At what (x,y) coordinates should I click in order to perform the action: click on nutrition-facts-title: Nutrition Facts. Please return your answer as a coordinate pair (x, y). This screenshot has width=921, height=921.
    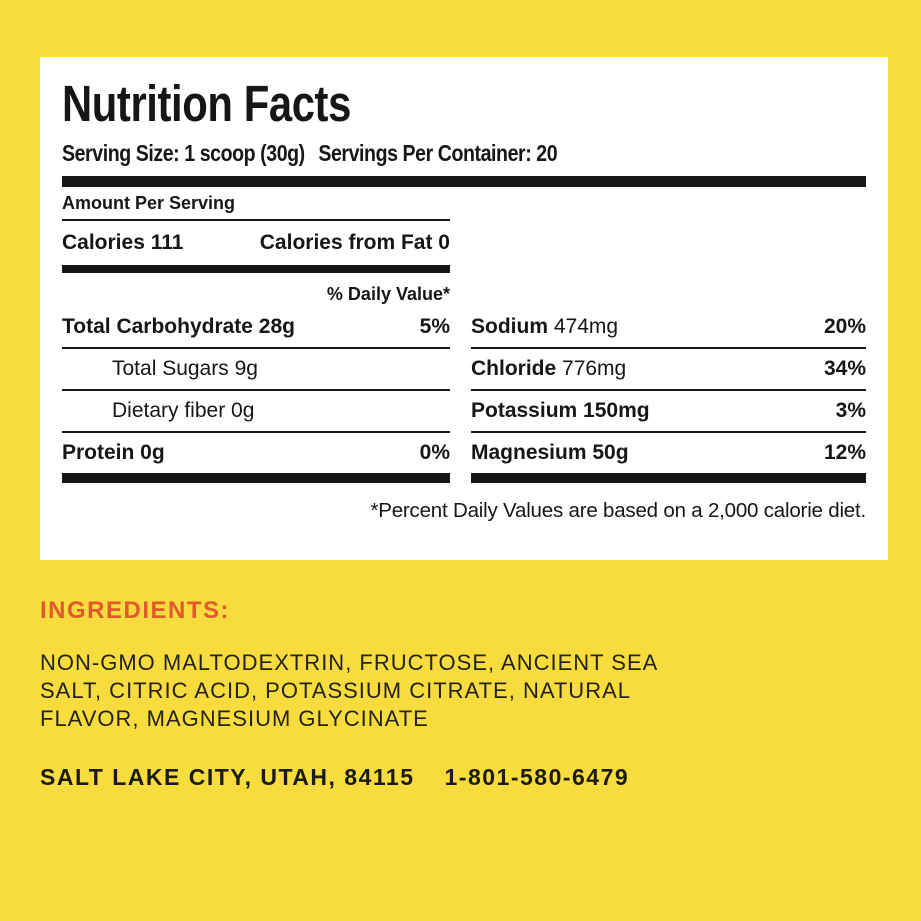
    Looking at the image, I should click on (206, 103).